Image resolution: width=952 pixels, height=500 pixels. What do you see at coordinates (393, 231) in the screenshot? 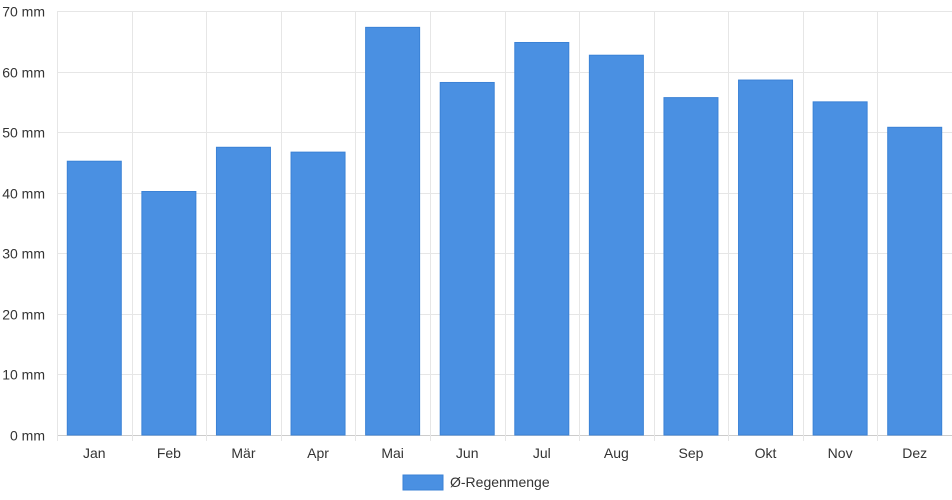
I see `bar-mai` at bounding box center [393, 231].